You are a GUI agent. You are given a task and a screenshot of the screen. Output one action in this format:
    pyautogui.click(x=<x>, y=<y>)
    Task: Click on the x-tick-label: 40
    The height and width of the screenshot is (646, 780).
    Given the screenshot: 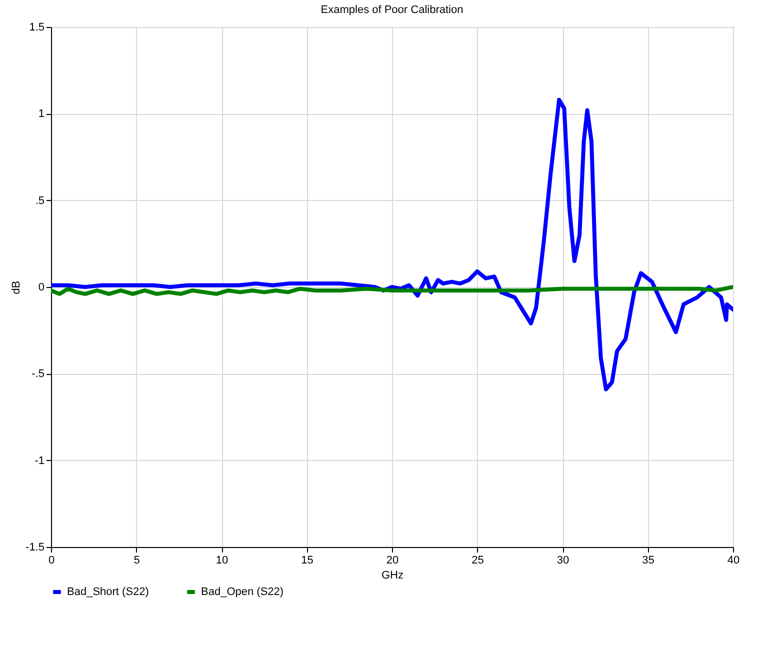 What is the action you would take?
    pyautogui.click(x=733, y=560)
    